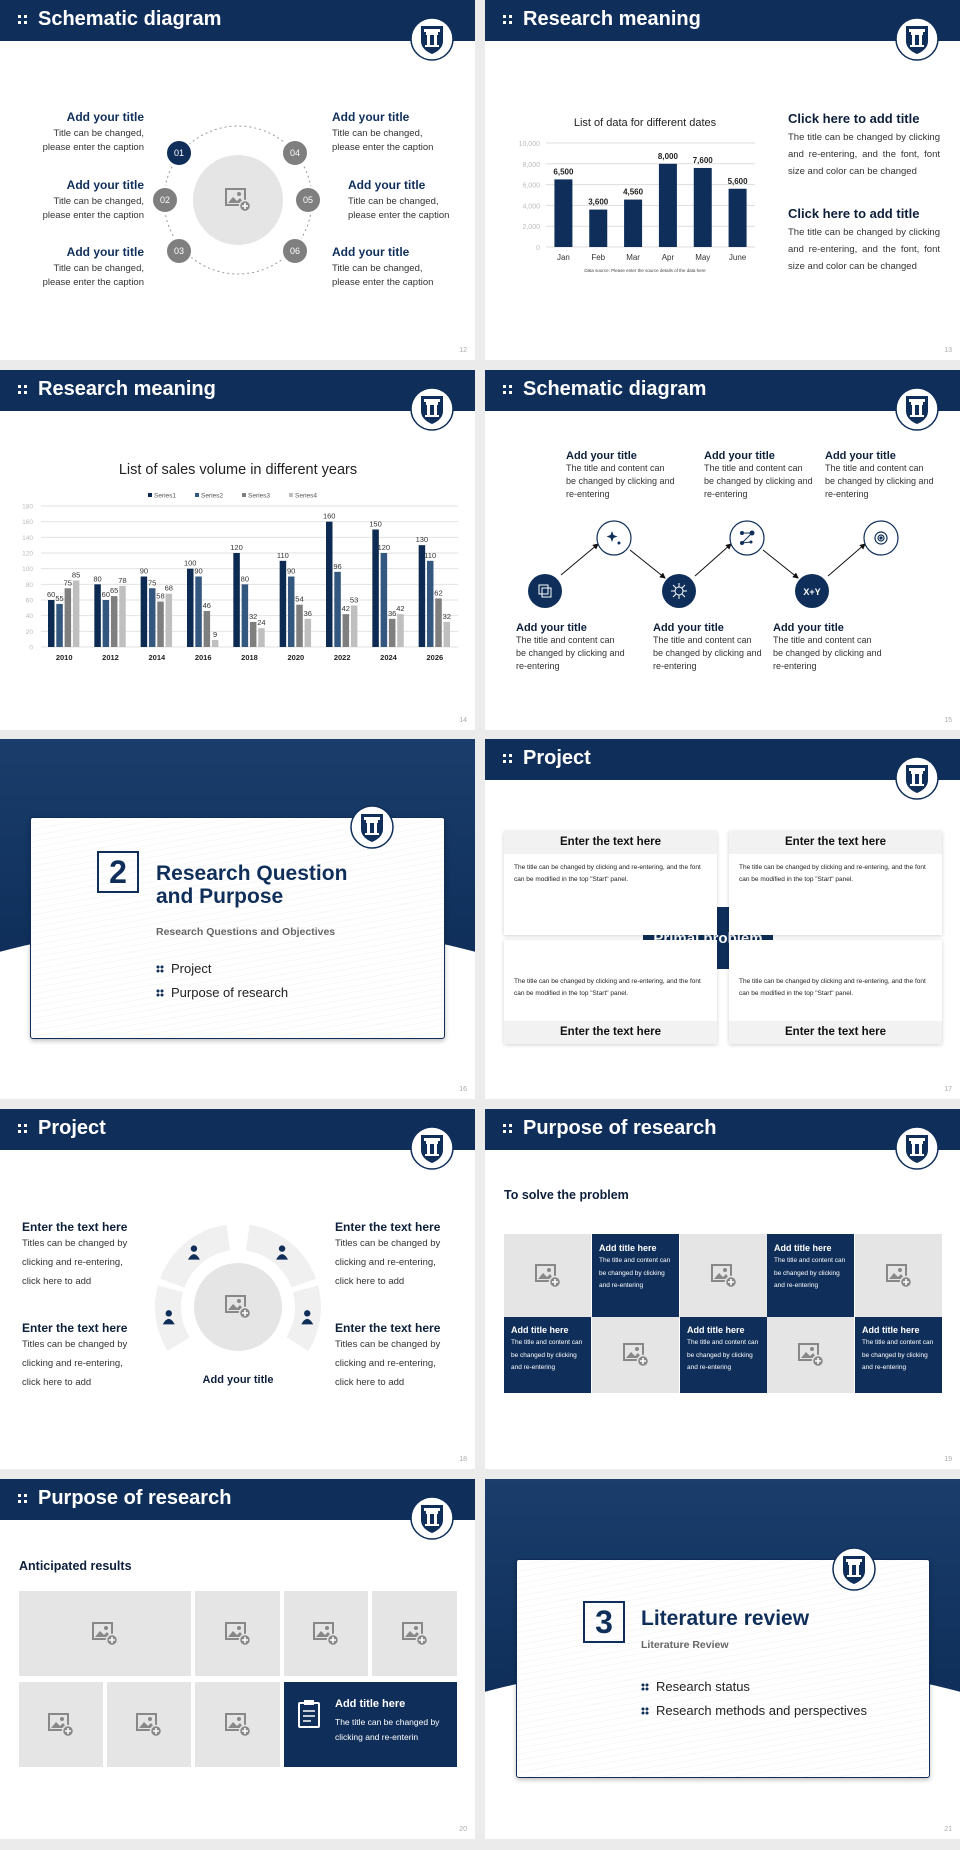 The width and height of the screenshot is (960, 1850). Describe the element at coordinates (179, 153) in the screenshot. I see `step-node-1: 01` at that location.